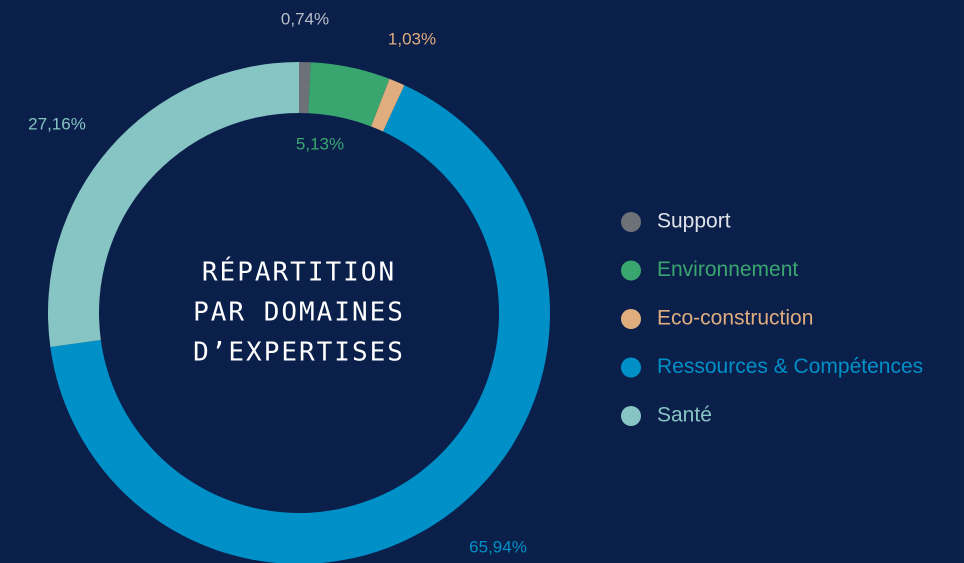 Image resolution: width=964 pixels, height=563 pixels. Describe the element at coordinates (694, 221) in the screenshot. I see `legend-label: Support` at that location.